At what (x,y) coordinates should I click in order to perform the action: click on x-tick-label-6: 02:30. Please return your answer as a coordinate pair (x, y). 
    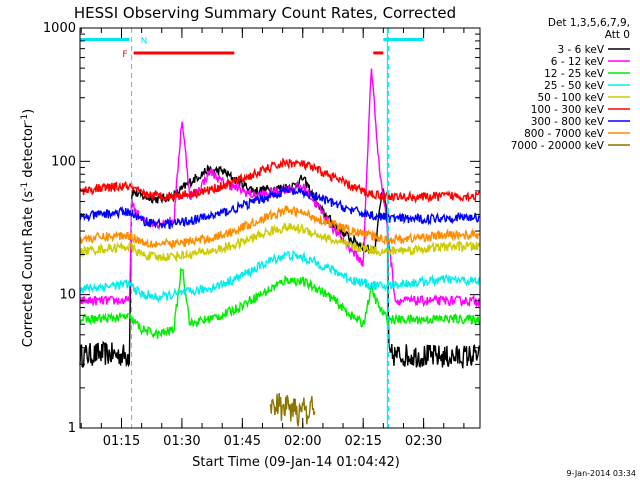
    Looking at the image, I should click on (423, 441).